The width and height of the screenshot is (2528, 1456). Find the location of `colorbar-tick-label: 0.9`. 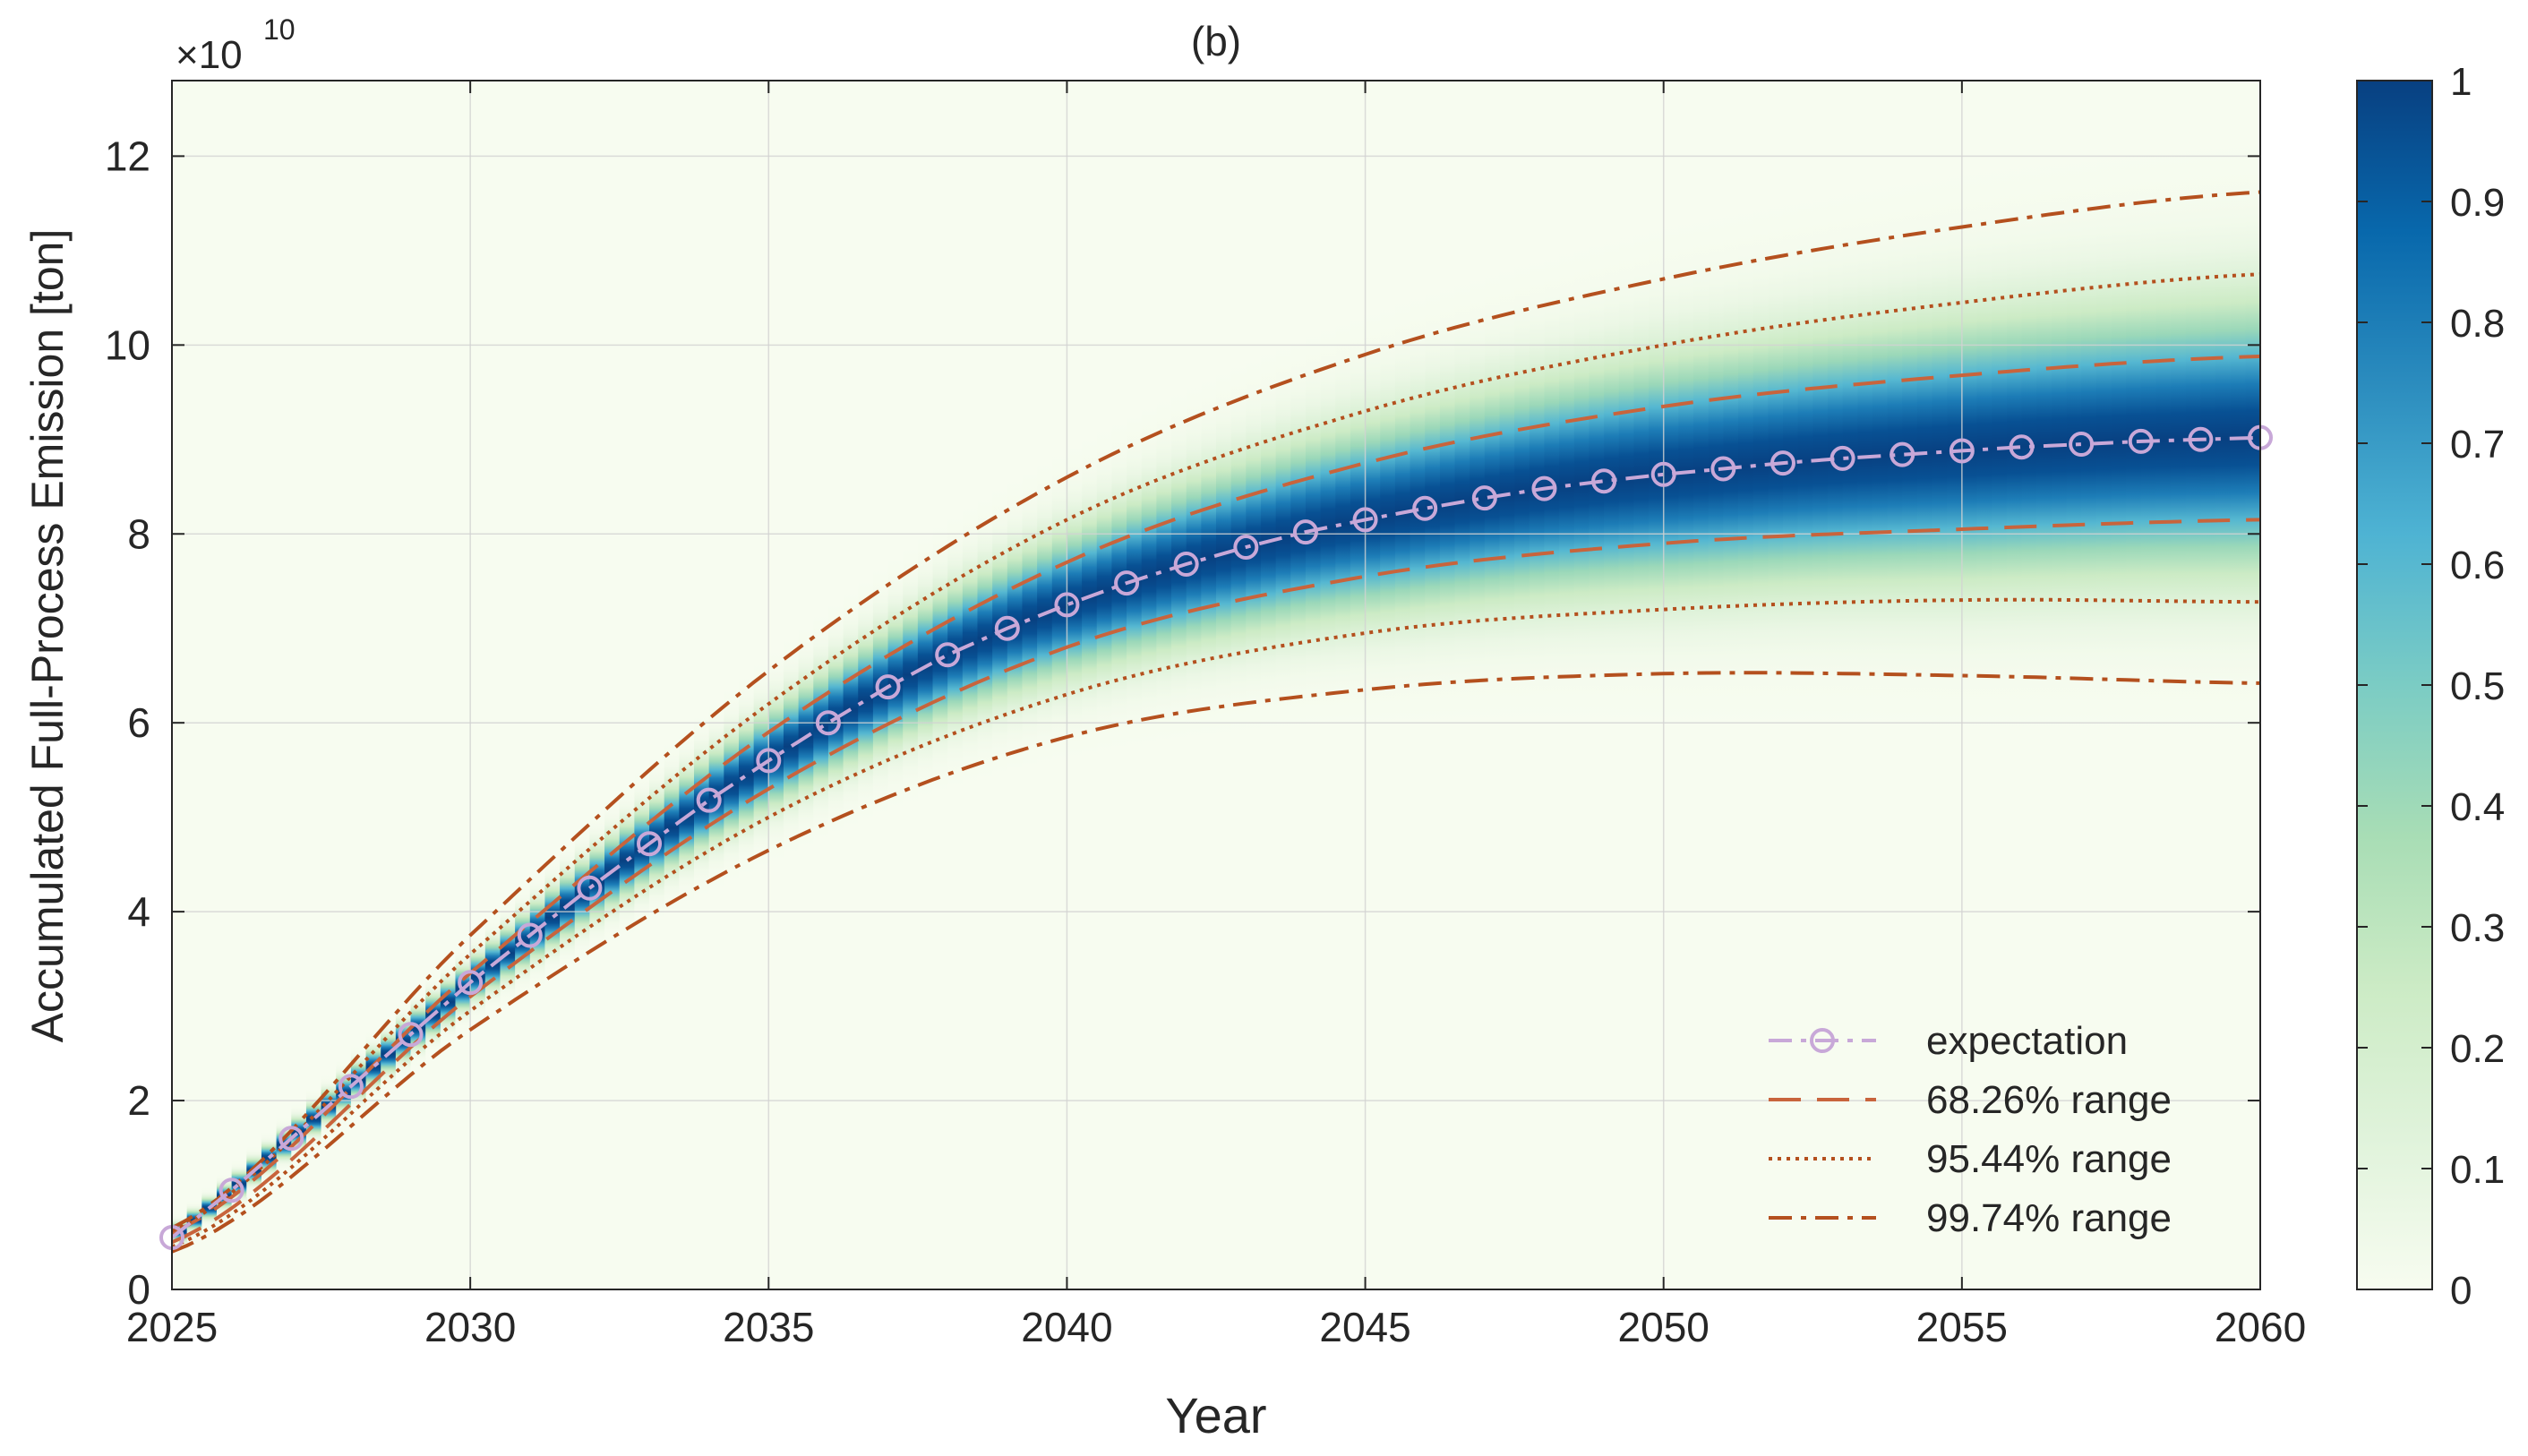

colorbar-tick-label: 0.9 is located at coordinates (2477, 203).